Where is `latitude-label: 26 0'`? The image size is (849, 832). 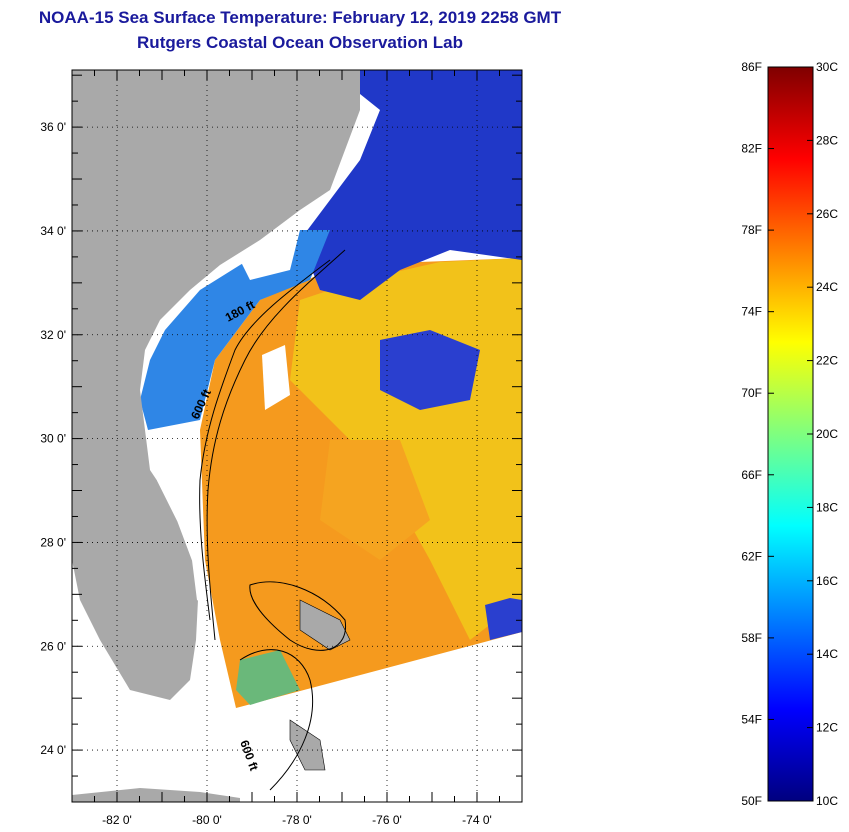
latitude-label: 26 0' is located at coordinates (53, 646).